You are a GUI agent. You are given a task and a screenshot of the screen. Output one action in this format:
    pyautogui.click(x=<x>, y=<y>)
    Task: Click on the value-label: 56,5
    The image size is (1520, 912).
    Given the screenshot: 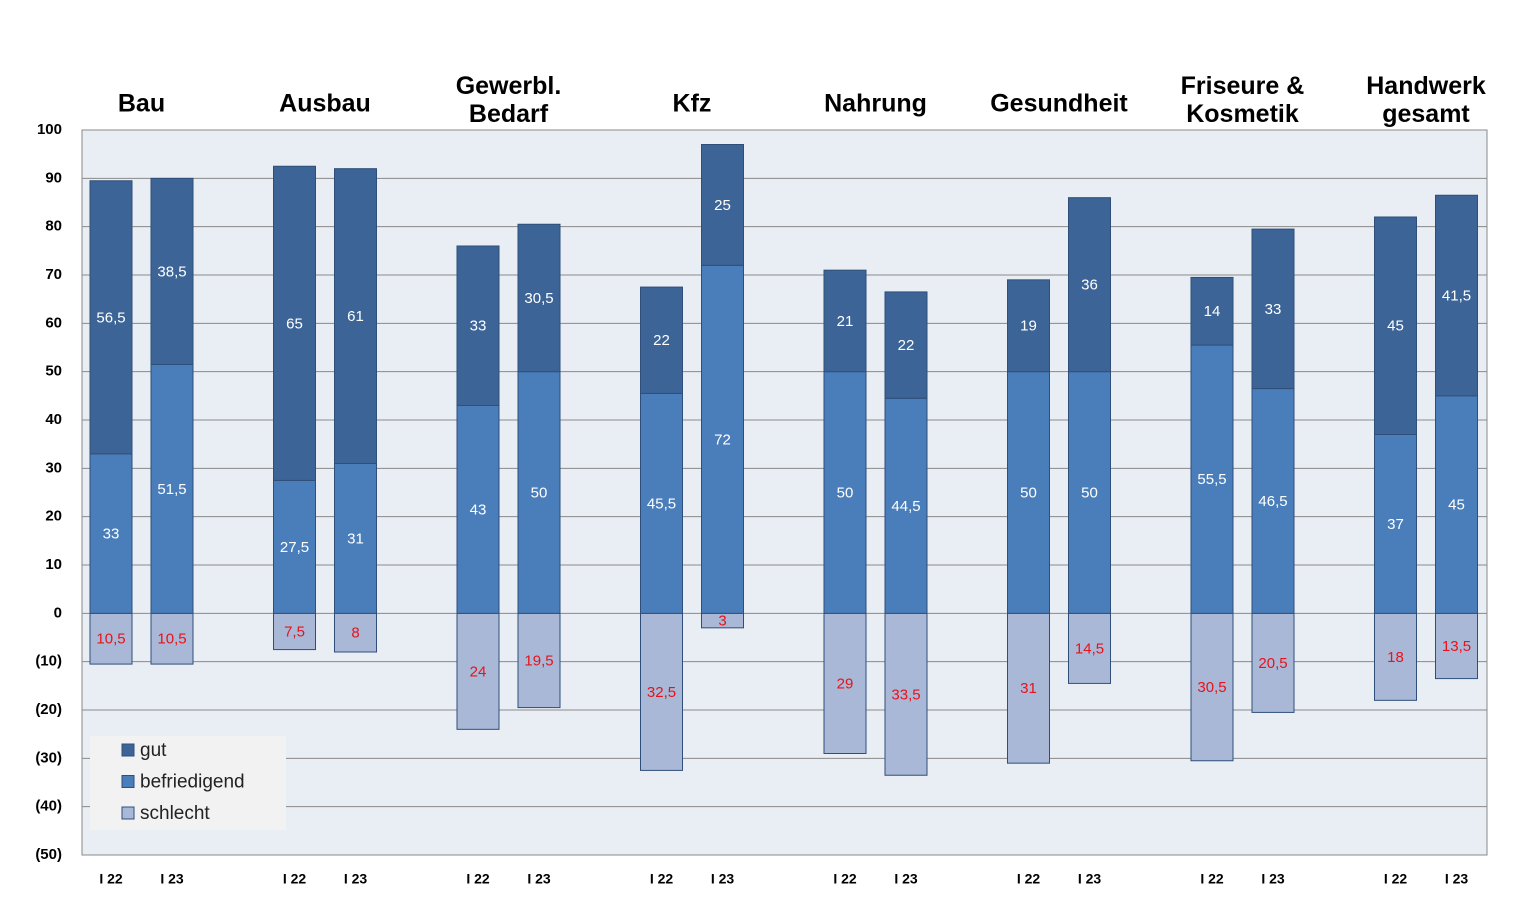 What is the action you would take?
    pyautogui.click(x=110, y=317)
    